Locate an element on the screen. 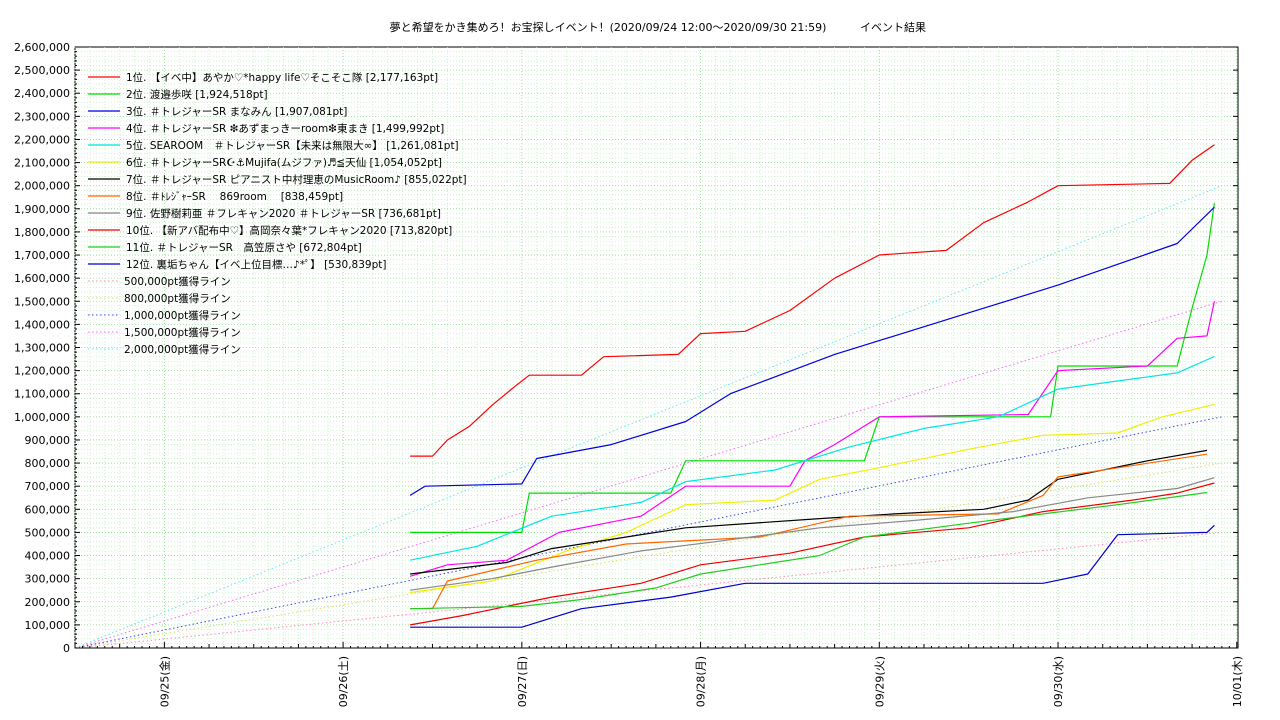 The height and width of the screenshot is (720, 1280). y-tick-label: 1,000,000 is located at coordinates (42, 417).